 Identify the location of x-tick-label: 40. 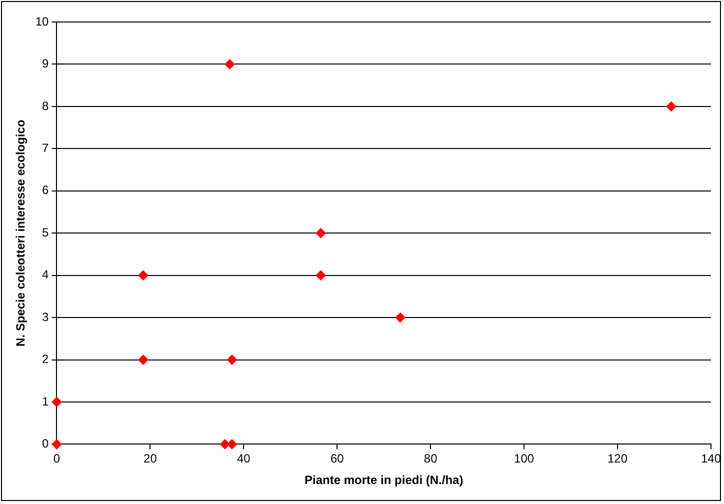
(243, 459).